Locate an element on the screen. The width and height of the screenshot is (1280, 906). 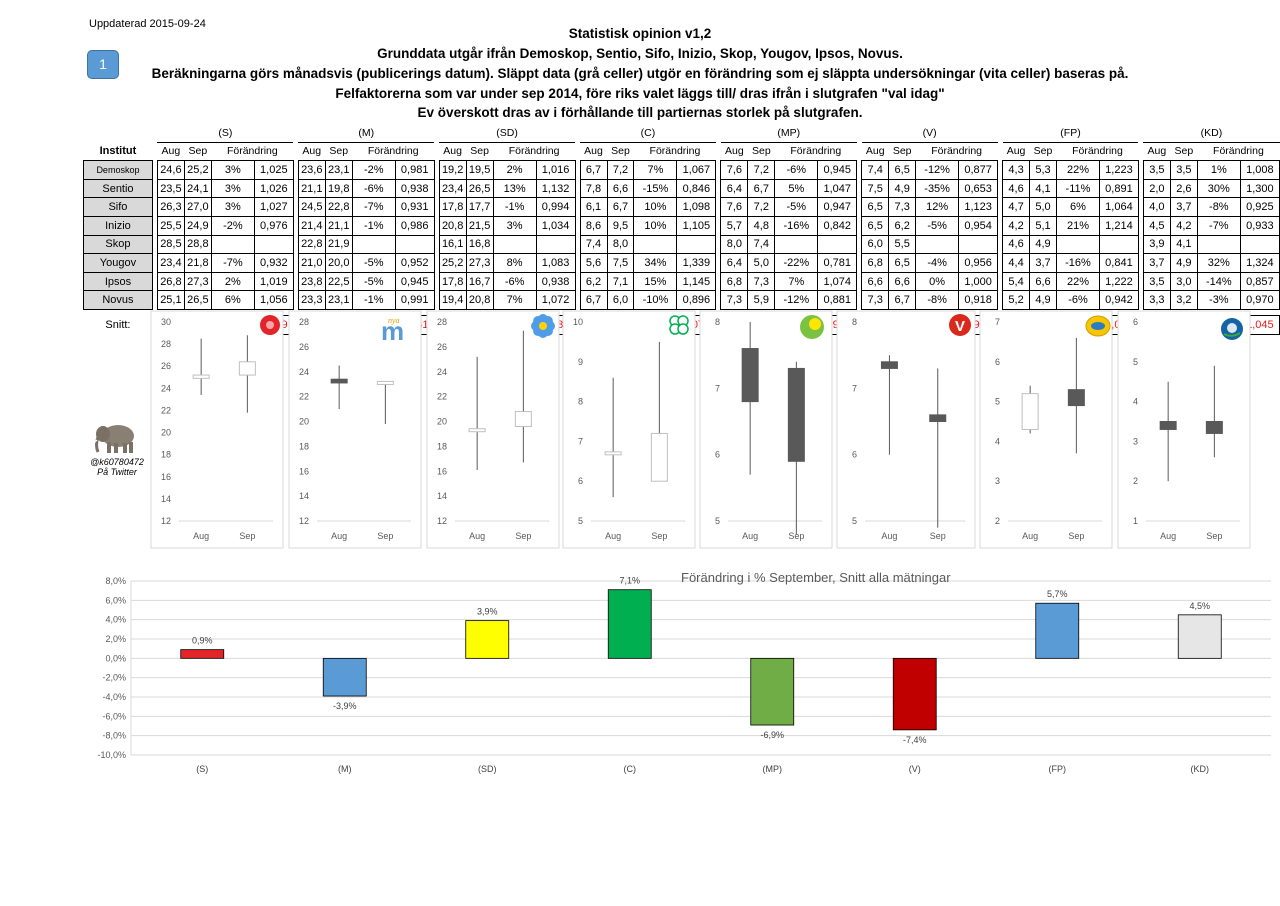
value-cell: 5,1 is located at coordinates (1043, 225).